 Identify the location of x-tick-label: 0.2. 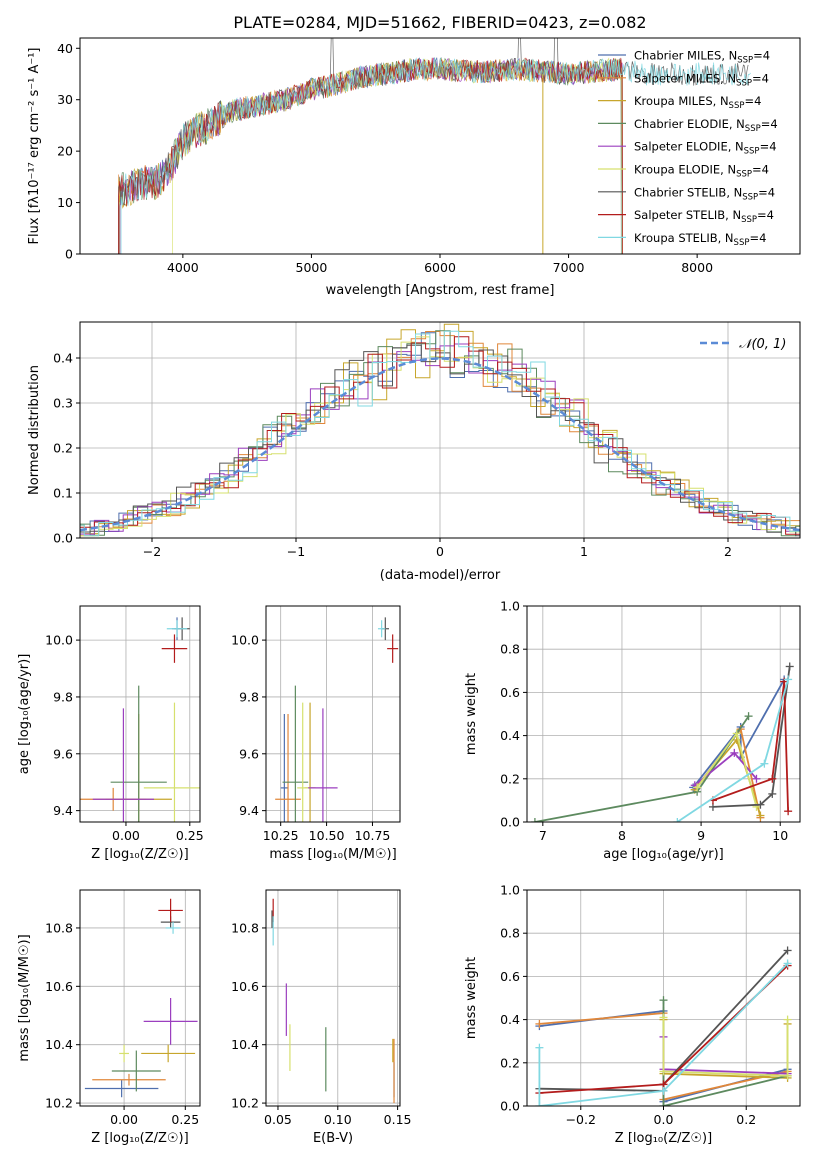
(746, 1119).